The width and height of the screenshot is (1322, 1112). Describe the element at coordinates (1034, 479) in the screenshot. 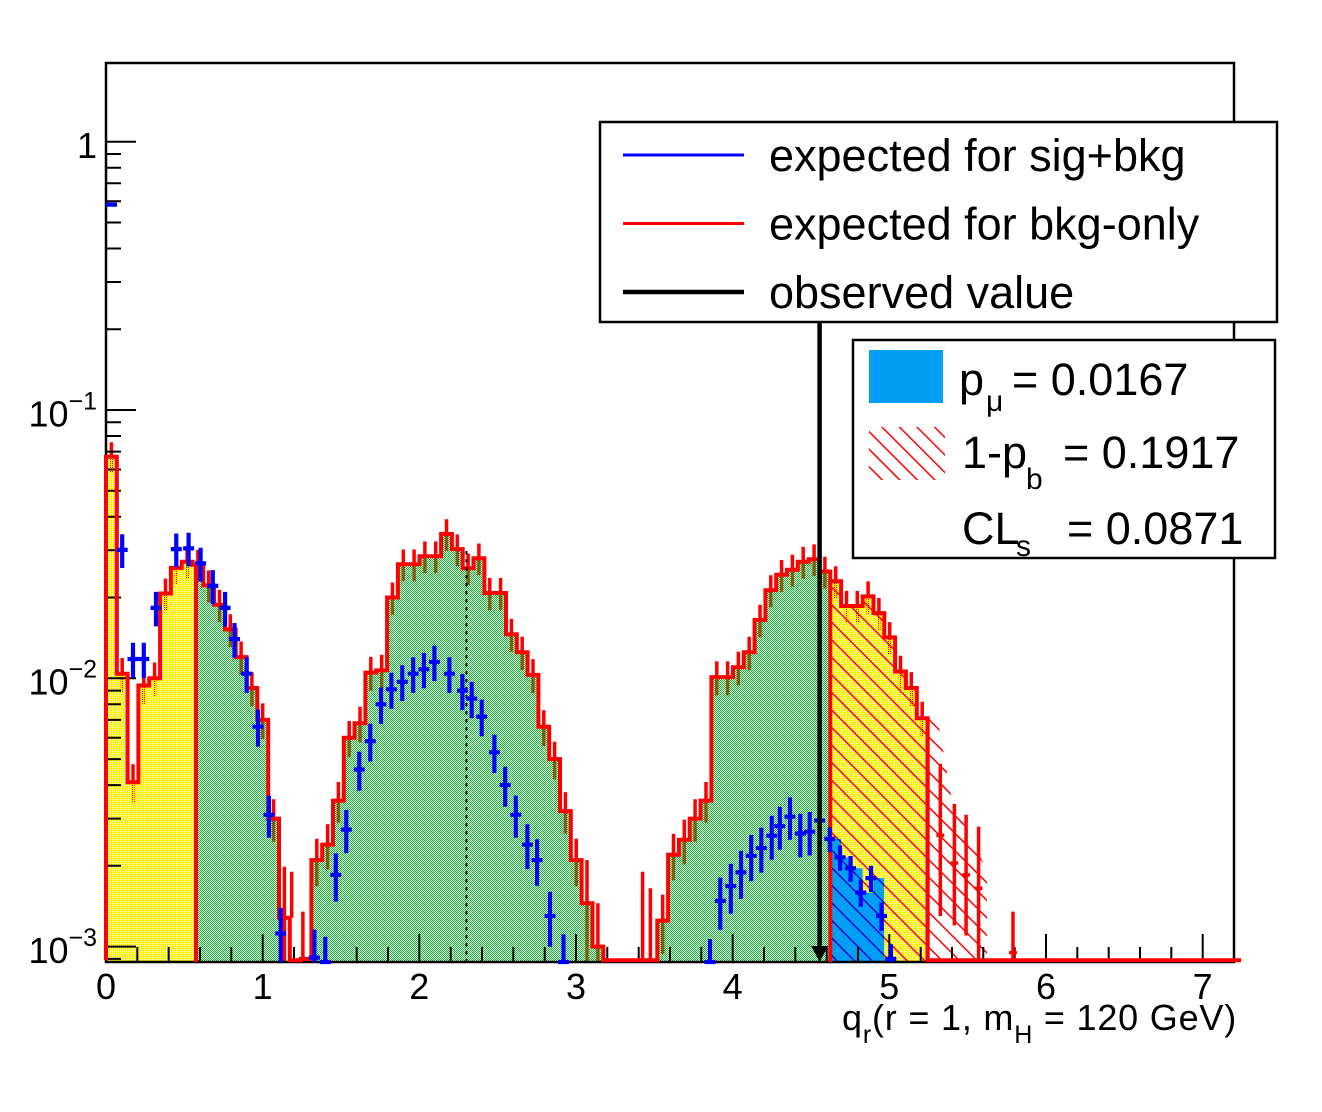

I see `svg-text: b` at that location.